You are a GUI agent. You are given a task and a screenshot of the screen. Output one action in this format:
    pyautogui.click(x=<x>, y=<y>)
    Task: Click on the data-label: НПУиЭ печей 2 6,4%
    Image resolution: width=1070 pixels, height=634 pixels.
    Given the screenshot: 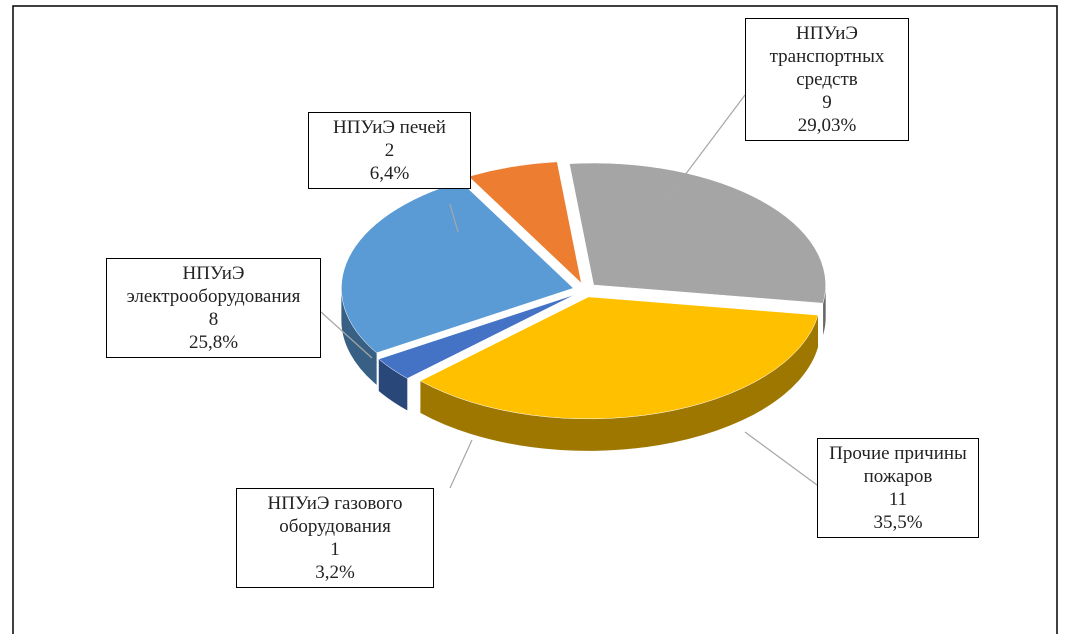 What is the action you would take?
    pyautogui.click(x=389, y=150)
    